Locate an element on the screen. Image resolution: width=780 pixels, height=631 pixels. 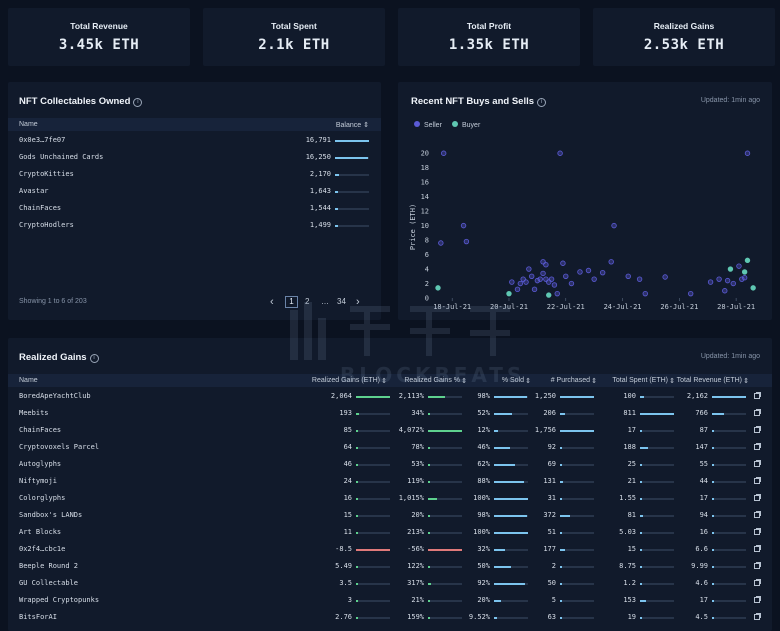
col-balance: Balance ⇕ is located at coordinates (352, 125).